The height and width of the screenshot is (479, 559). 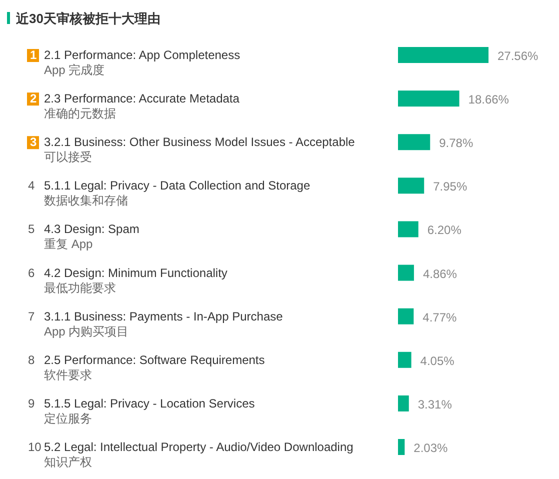 What do you see at coordinates (135, 106) in the screenshot?
I see `y-tick-label: 2 2.3 Performance: Accurate Metadata 准确的元数据` at bounding box center [135, 106].